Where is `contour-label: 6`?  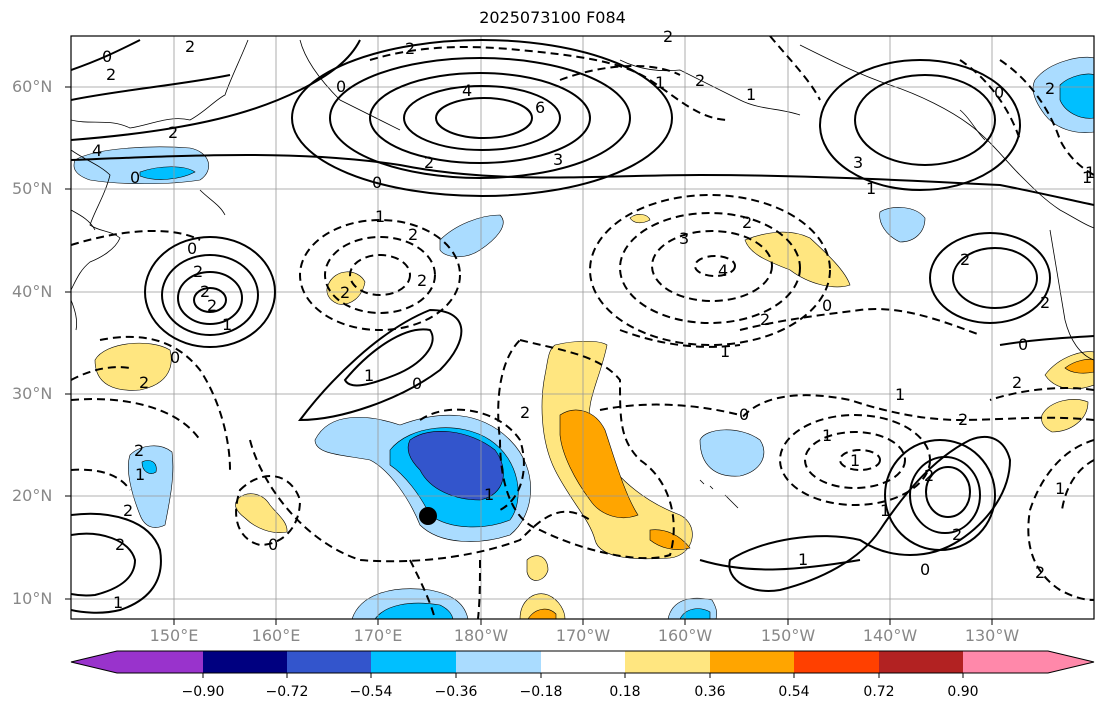 contour-label: 6 is located at coordinates (540, 107).